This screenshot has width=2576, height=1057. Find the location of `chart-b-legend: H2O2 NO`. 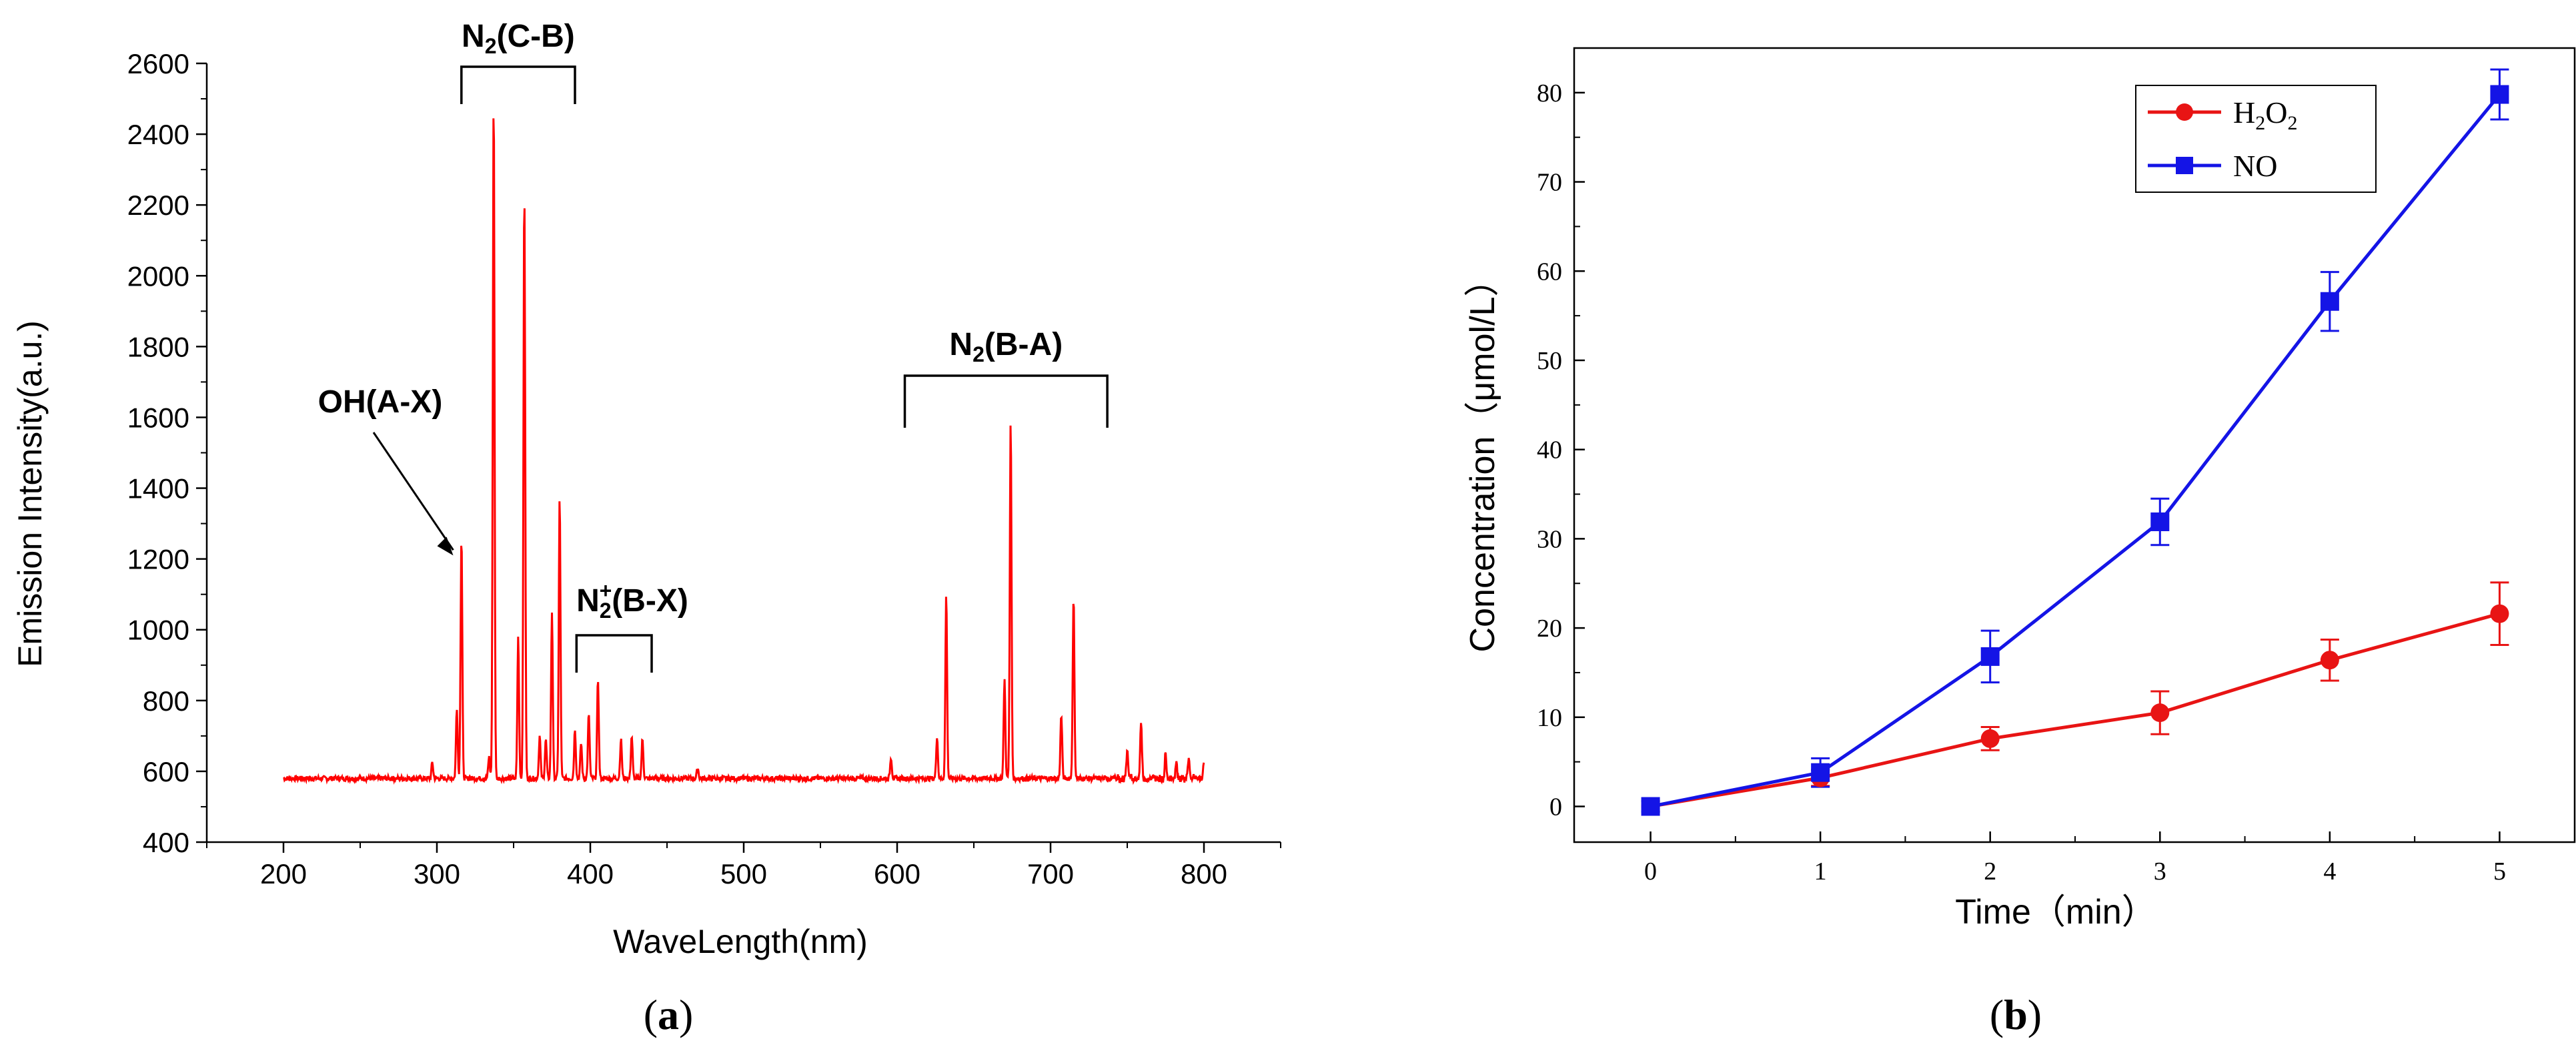

chart-b-legend: H2O2 NO is located at coordinates (2256, 139).